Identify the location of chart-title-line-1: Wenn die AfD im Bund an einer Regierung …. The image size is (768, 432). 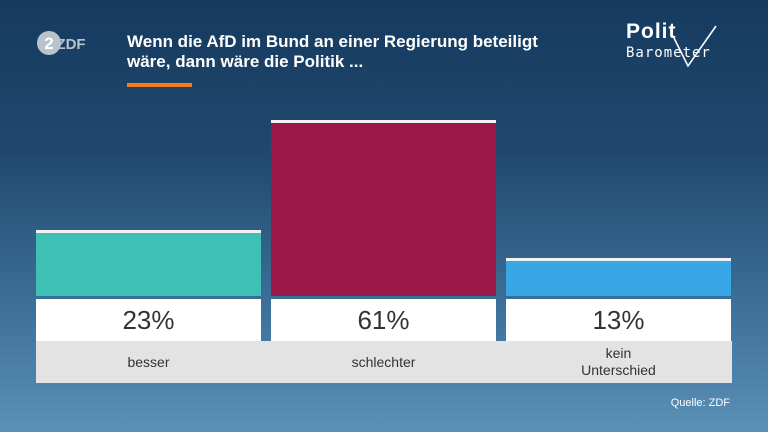
(332, 41).